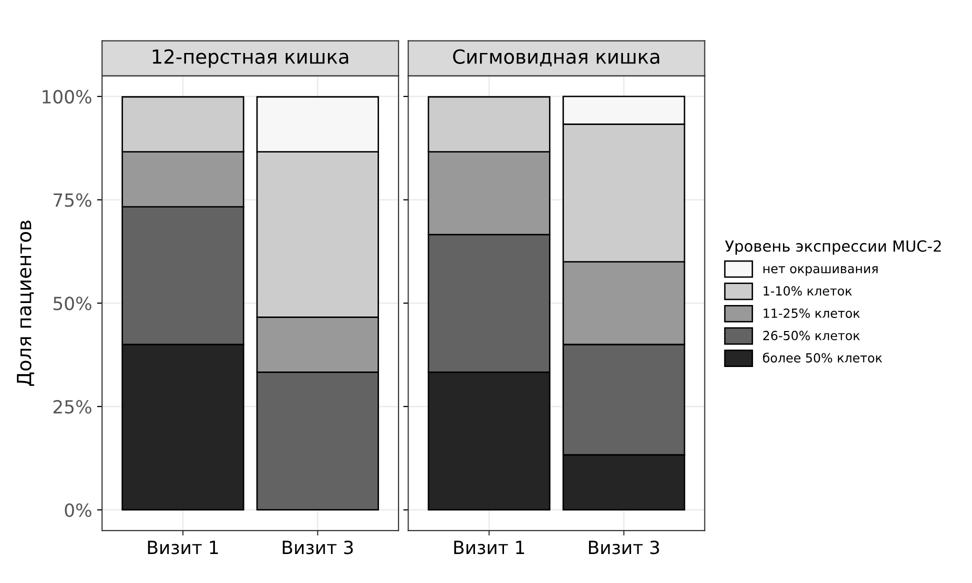 The image size is (972, 583). Describe the element at coordinates (811, 335) in the screenshot. I see `legend-label: 26-50% клеток` at that location.